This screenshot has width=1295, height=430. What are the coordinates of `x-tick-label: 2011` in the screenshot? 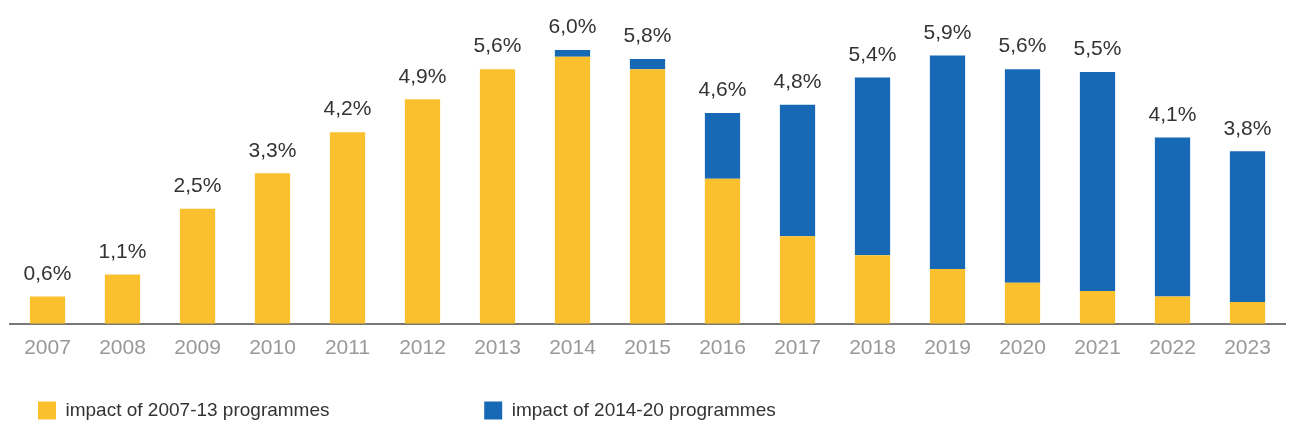 It's located at (347, 347).